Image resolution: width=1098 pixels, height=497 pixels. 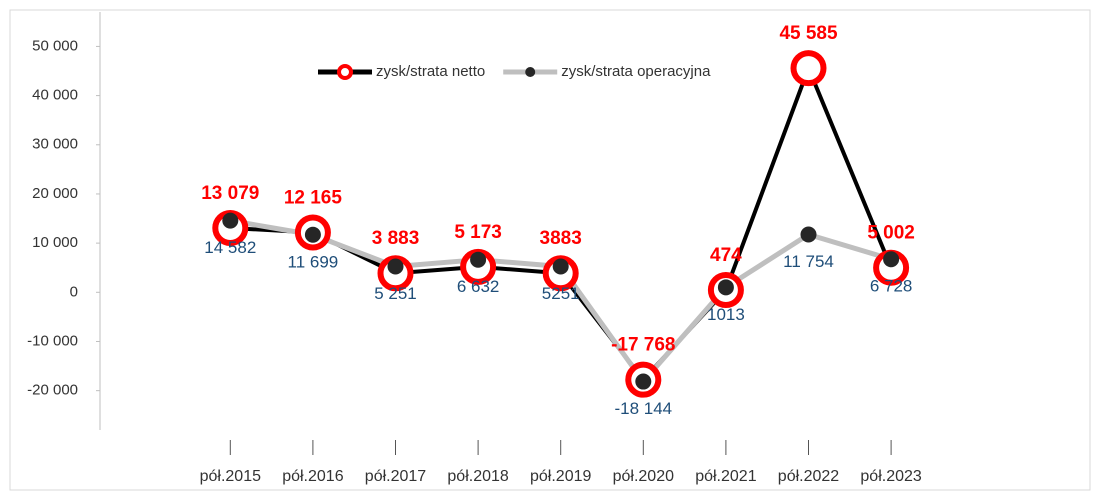 I want to click on data-label: 45 585, so click(x=808, y=33).